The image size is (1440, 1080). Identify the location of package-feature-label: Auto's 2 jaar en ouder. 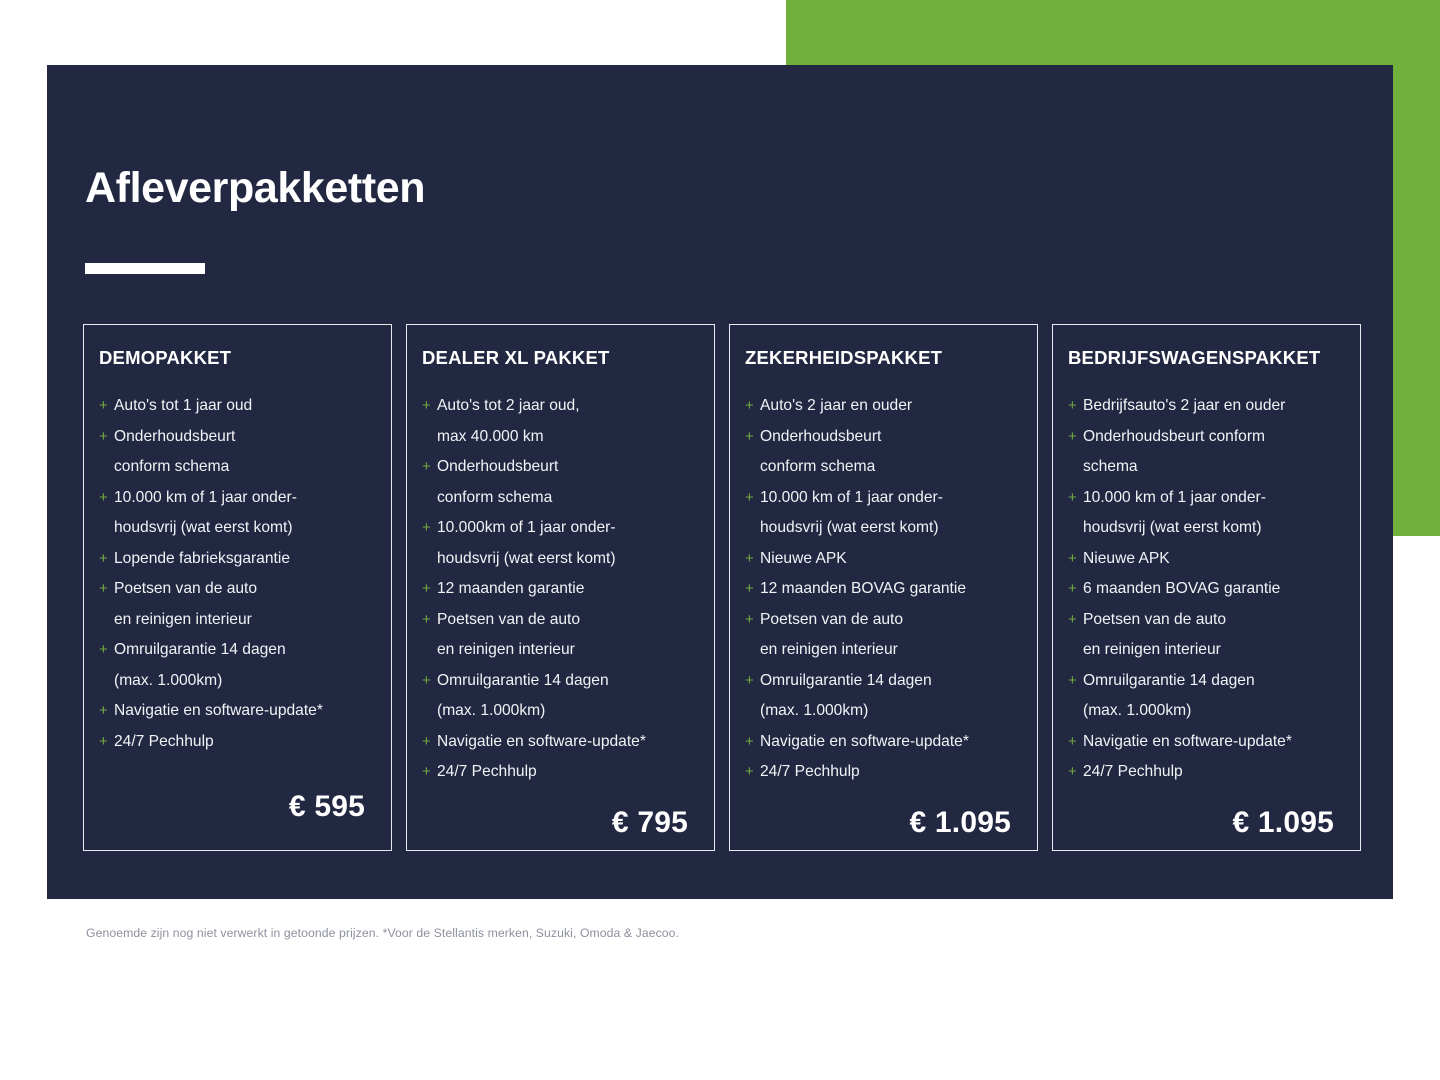
(836, 405).